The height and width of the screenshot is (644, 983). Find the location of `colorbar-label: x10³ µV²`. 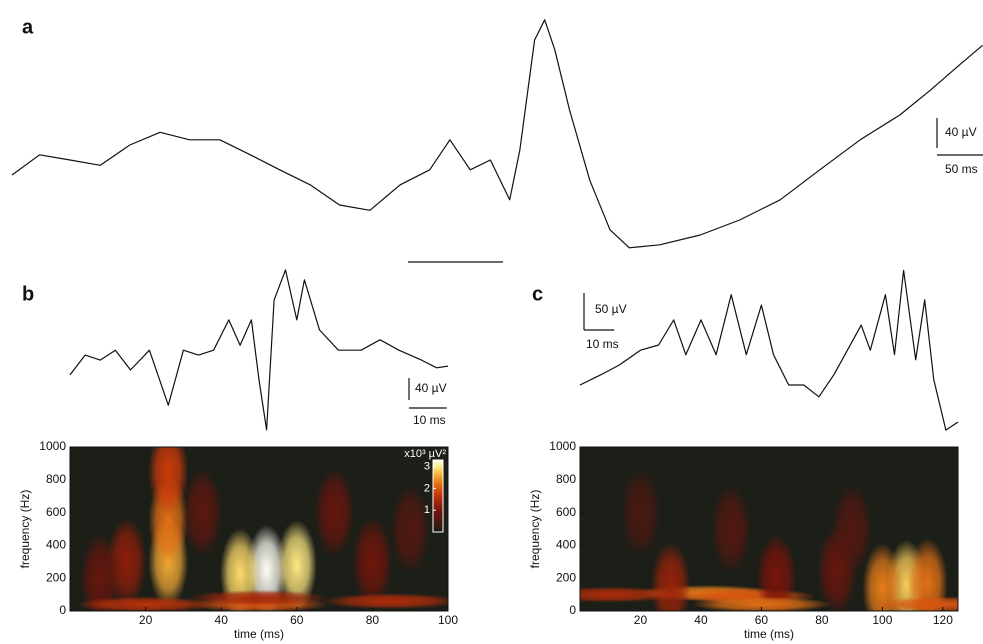

colorbar-label: x10³ µV² is located at coordinates (425, 454).